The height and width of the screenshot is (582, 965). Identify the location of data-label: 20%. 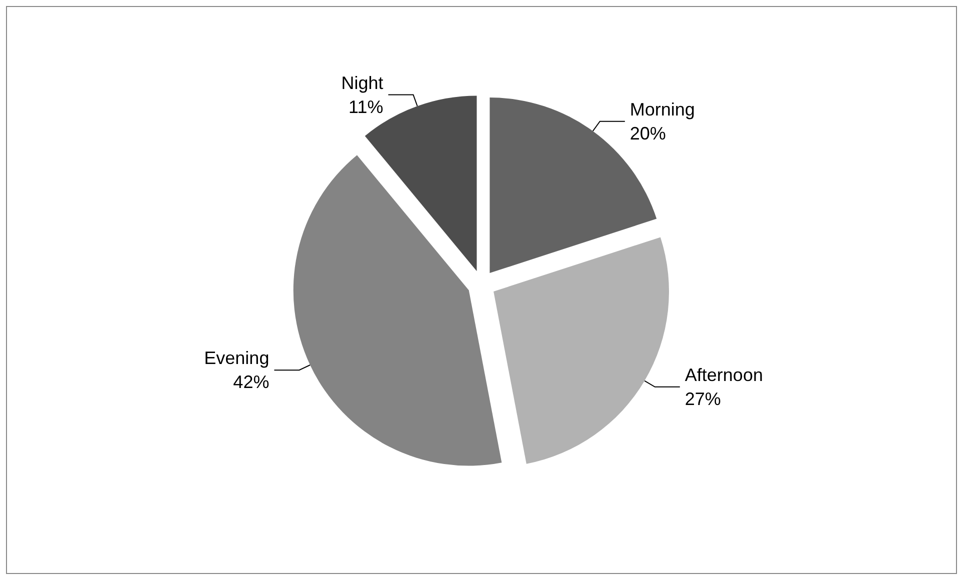
(648, 133).